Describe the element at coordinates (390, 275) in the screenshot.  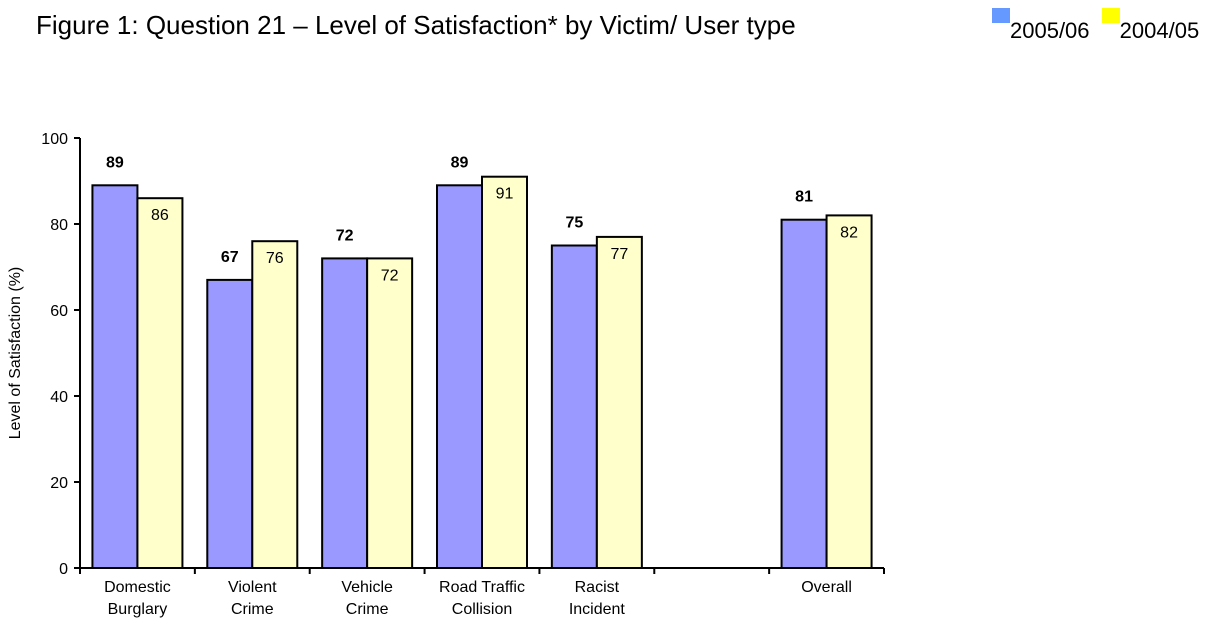
I see `data-label-2004-05-2: 72` at that location.